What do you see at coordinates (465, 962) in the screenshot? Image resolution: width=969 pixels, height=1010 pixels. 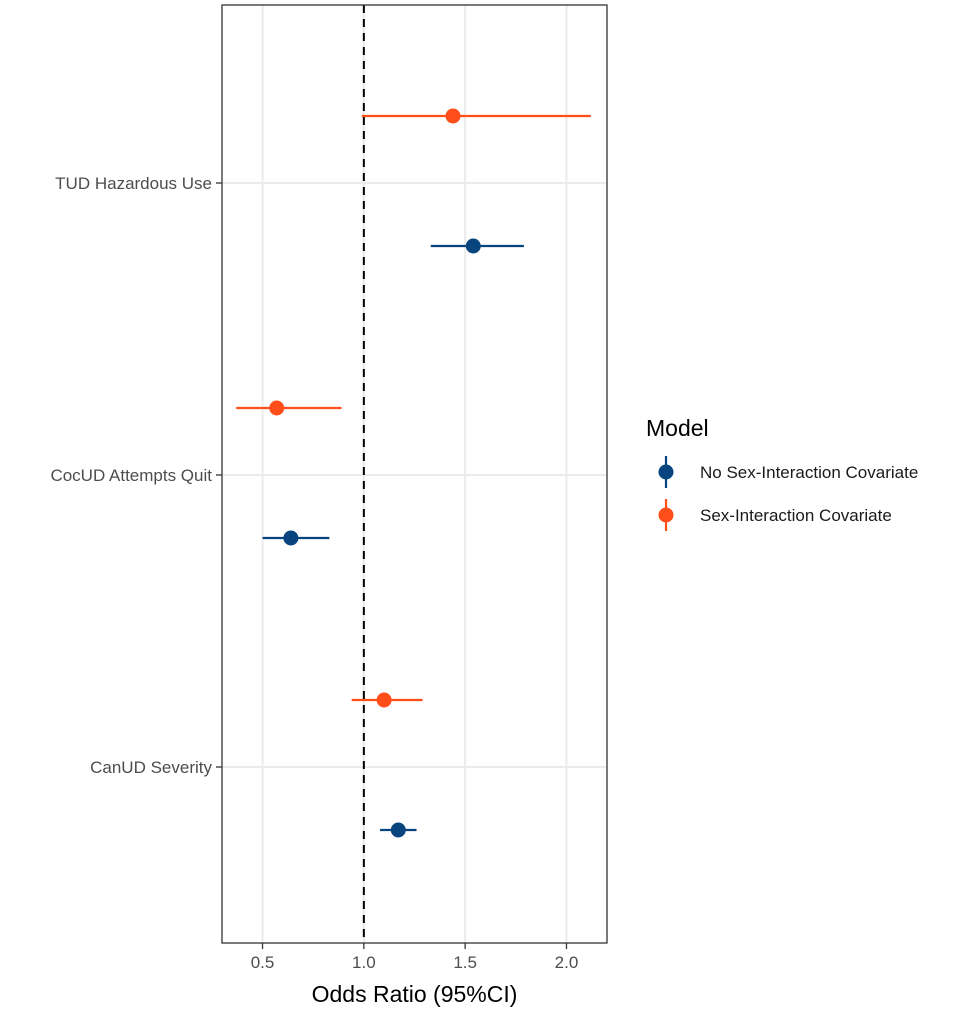 I see `x-tick-label: 1.5` at bounding box center [465, 962].